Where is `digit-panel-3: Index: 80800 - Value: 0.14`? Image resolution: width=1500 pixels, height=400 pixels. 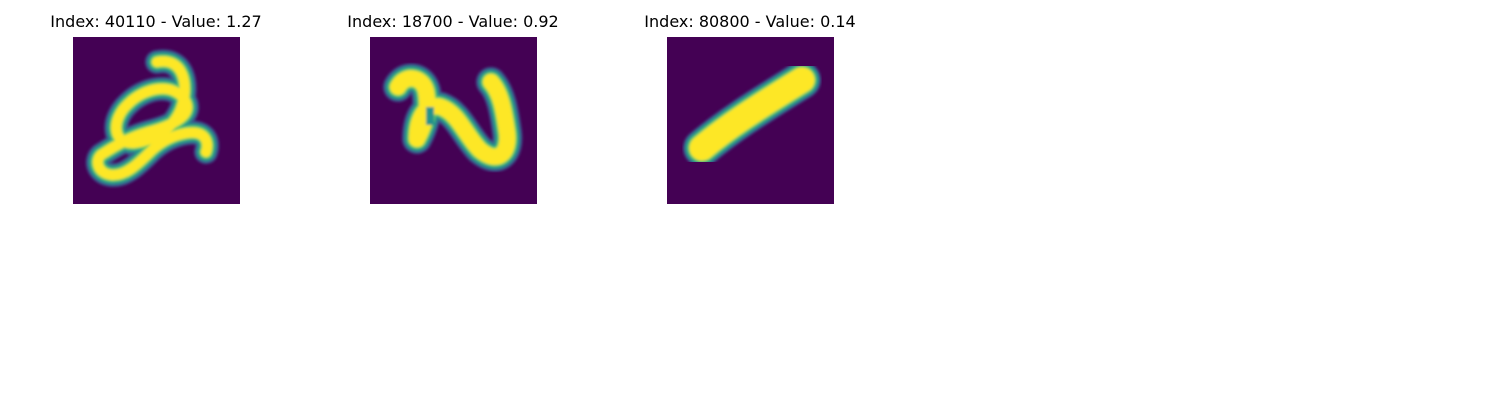 digit-panel-3: Index: 80800 - Value: 0.14 is located at coordinates (750, 105).